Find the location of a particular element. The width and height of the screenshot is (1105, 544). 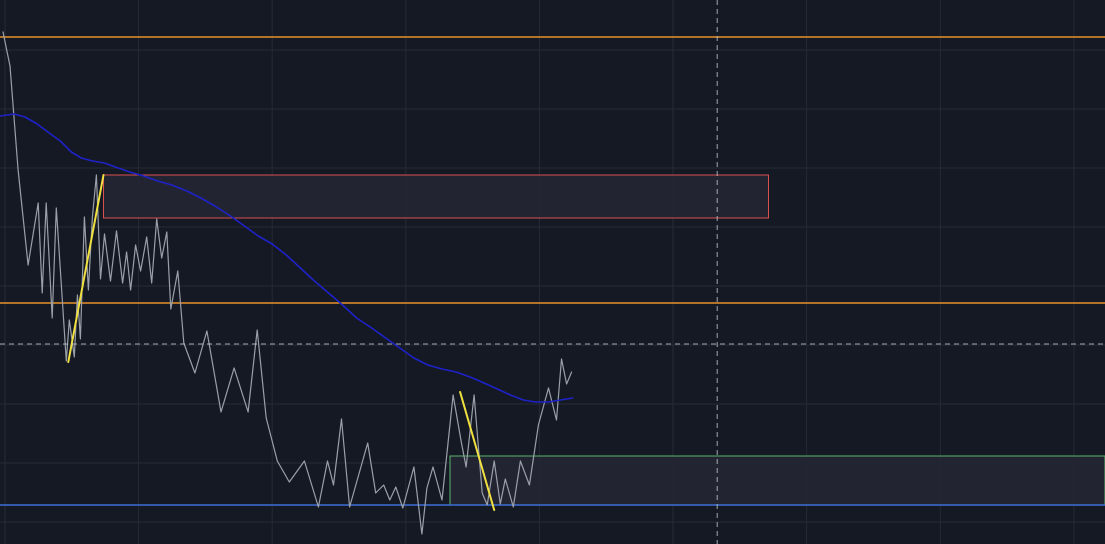

demand-zone is located at coordinates (777, 480).